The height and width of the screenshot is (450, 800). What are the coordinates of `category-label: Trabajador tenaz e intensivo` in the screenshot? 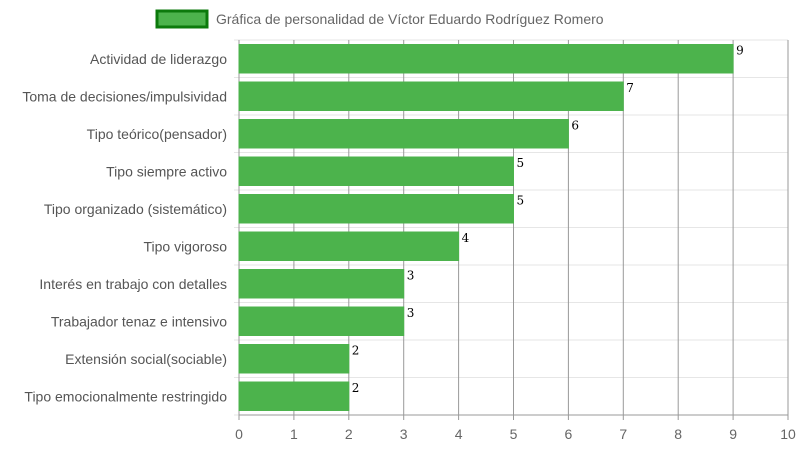 It's located at (139, 321).